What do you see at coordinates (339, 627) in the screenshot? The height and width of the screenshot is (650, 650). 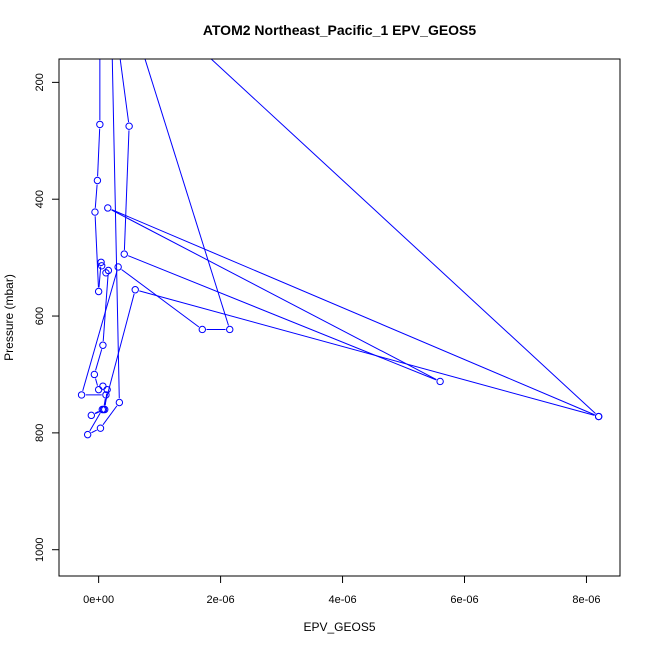 I see `x-axis-label: EPV_GEOS5` at bounding box center [339, 627].